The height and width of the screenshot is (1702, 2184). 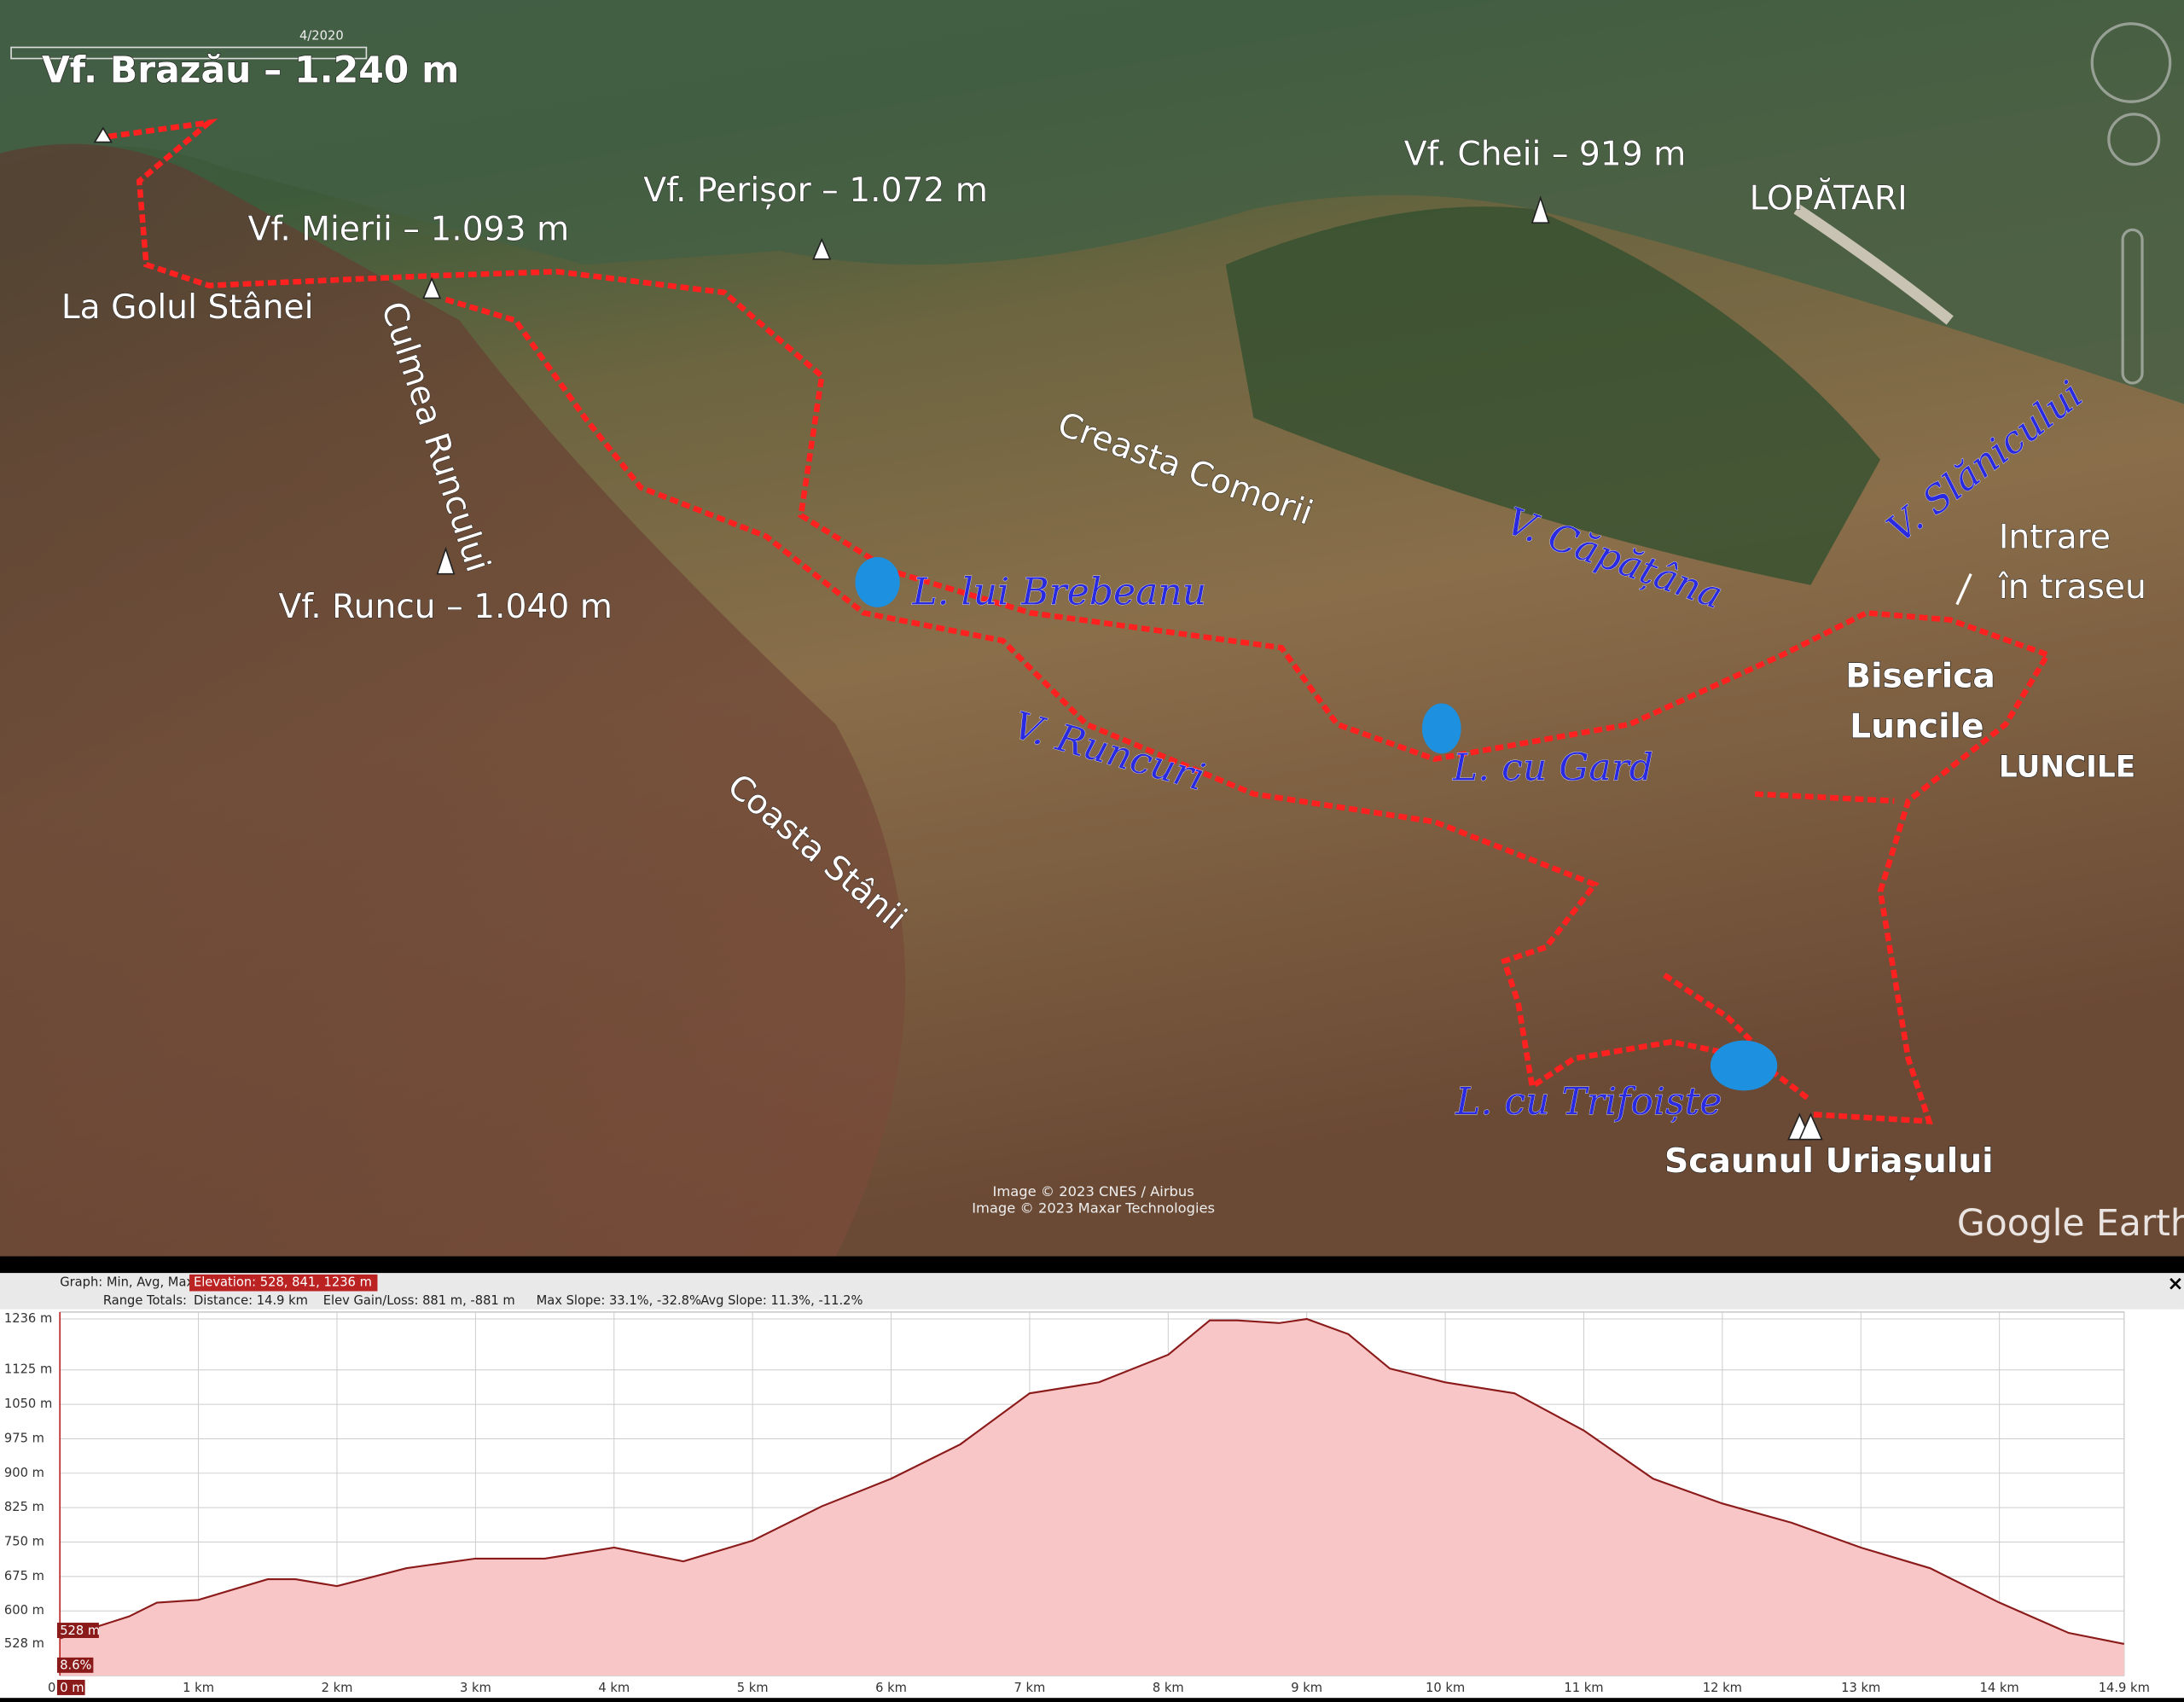 I want to click on map-label: LOPĂTARI, so click(x=1829, y=198).